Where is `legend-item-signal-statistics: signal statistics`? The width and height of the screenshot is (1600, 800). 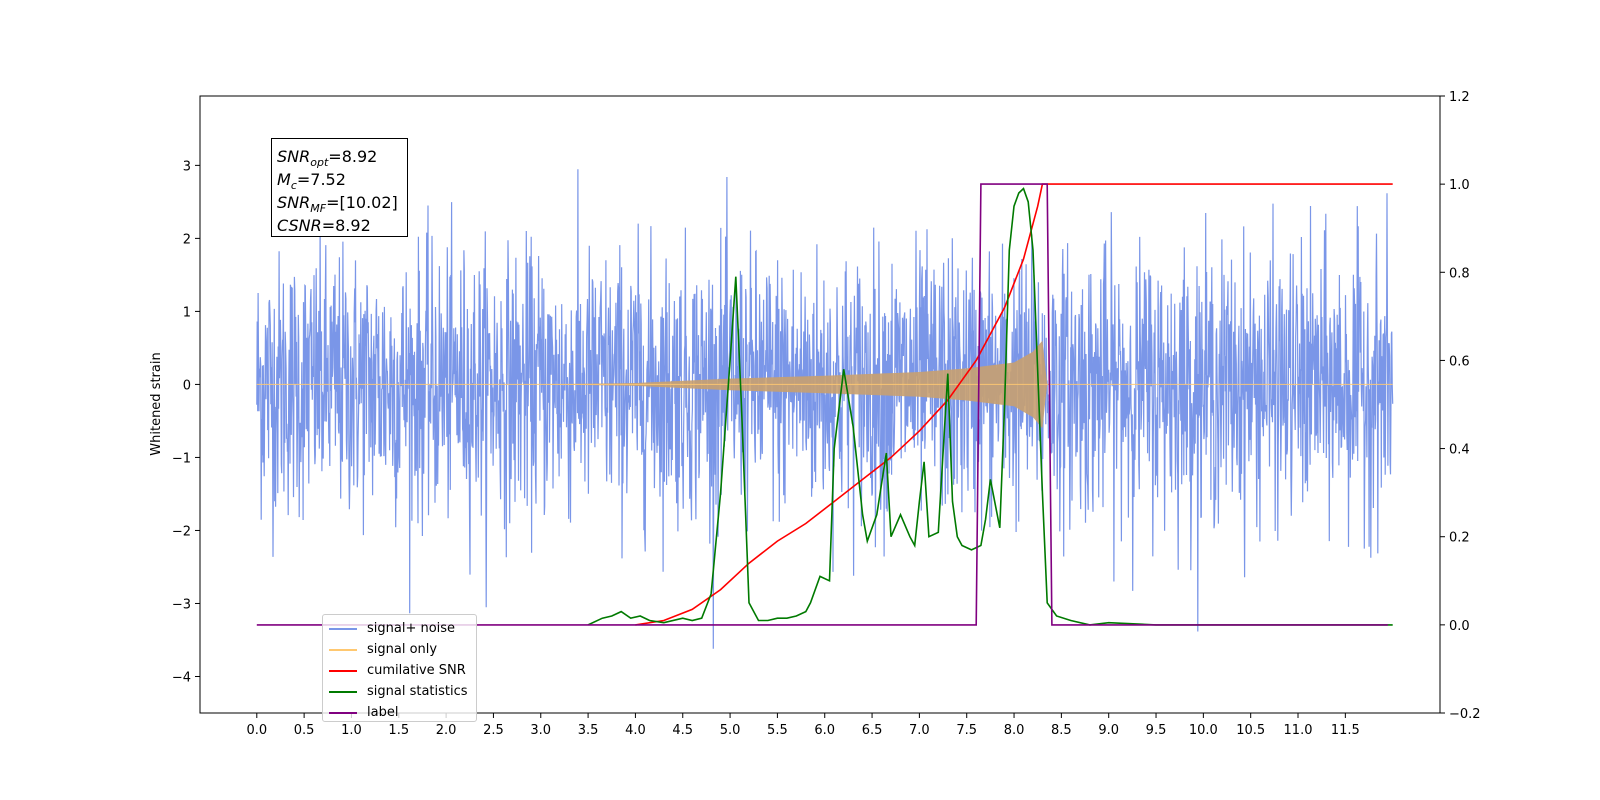
legend-item-signal-statistics: signal statistics is located at coordinates (402, 691).